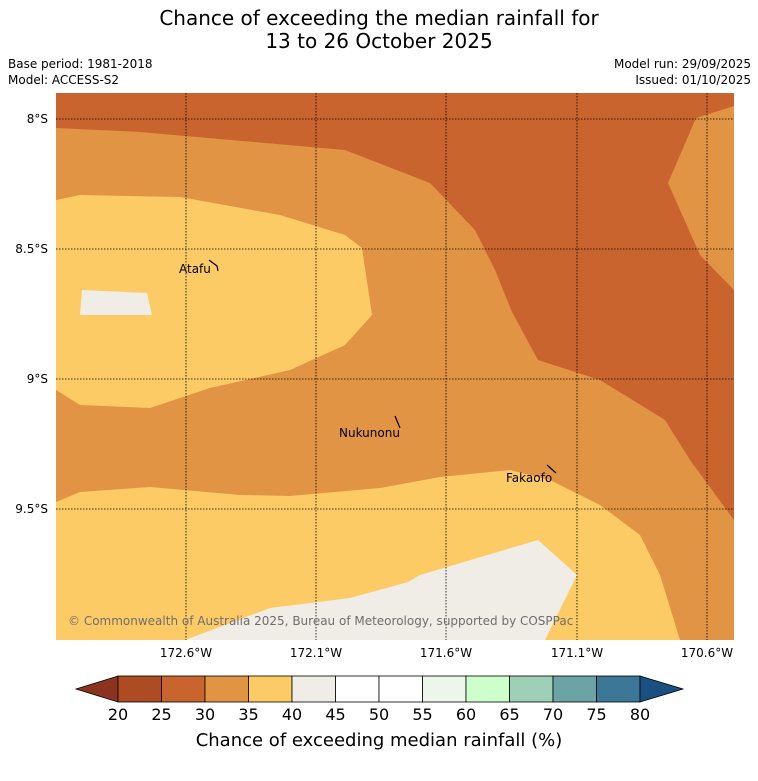 The width and height of the screenshot is (758, 781). What do you see at coordinates (96, 689) in the screenshot?
I see `colorbar-under-triangle` at bounding box center [96, 689].